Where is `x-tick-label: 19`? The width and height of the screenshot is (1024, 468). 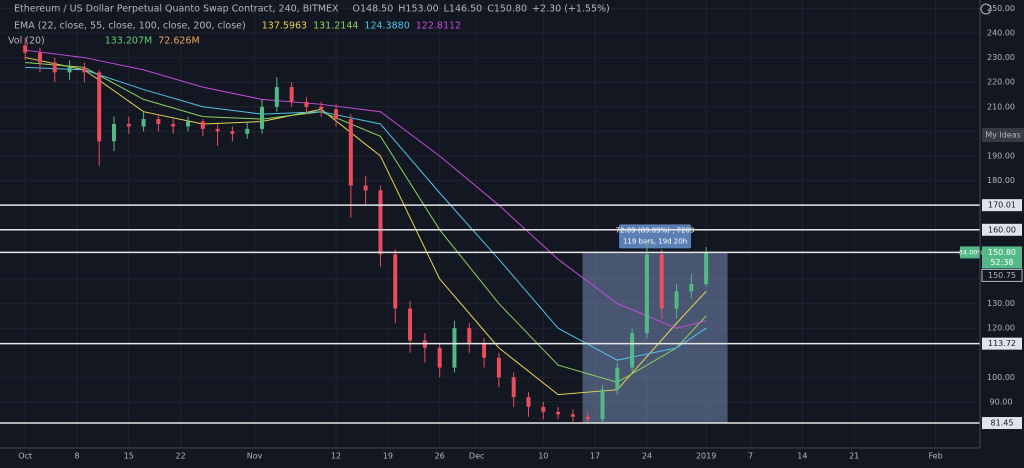 x-tick-label: 19 is located at coordinates (388, 456).